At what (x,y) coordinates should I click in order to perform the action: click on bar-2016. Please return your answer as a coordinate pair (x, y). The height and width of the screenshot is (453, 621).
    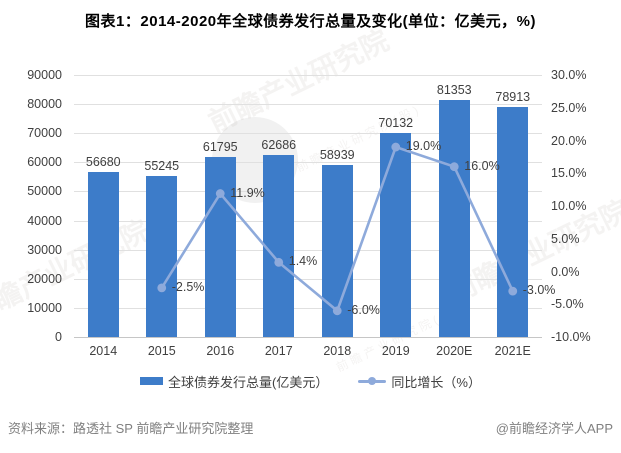
    Looking at the image, I should click on (220, 247).